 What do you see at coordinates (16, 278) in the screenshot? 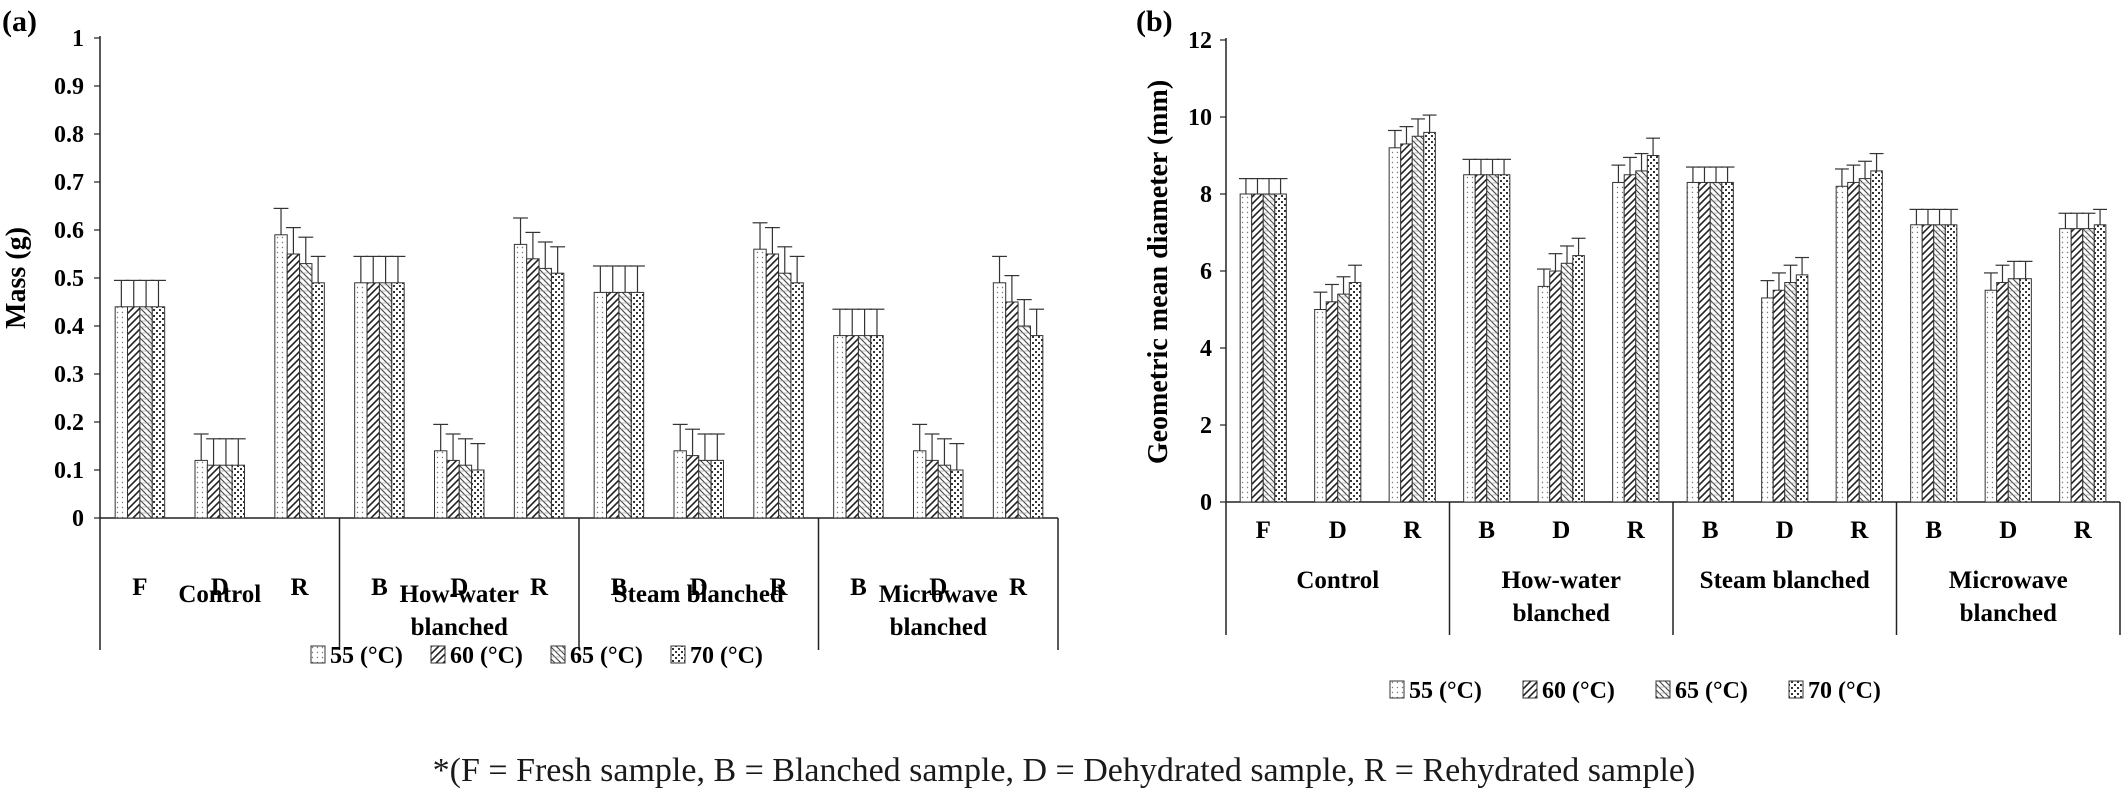
I see `y-axis-title: Mass (g)` at bounding box center [16, 278].